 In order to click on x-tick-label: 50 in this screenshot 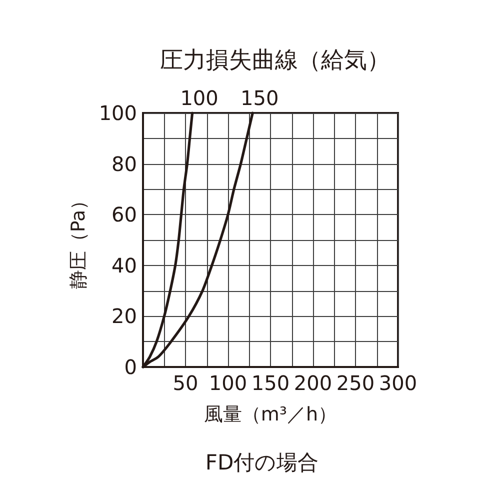, I will do `click(185, 383)`.